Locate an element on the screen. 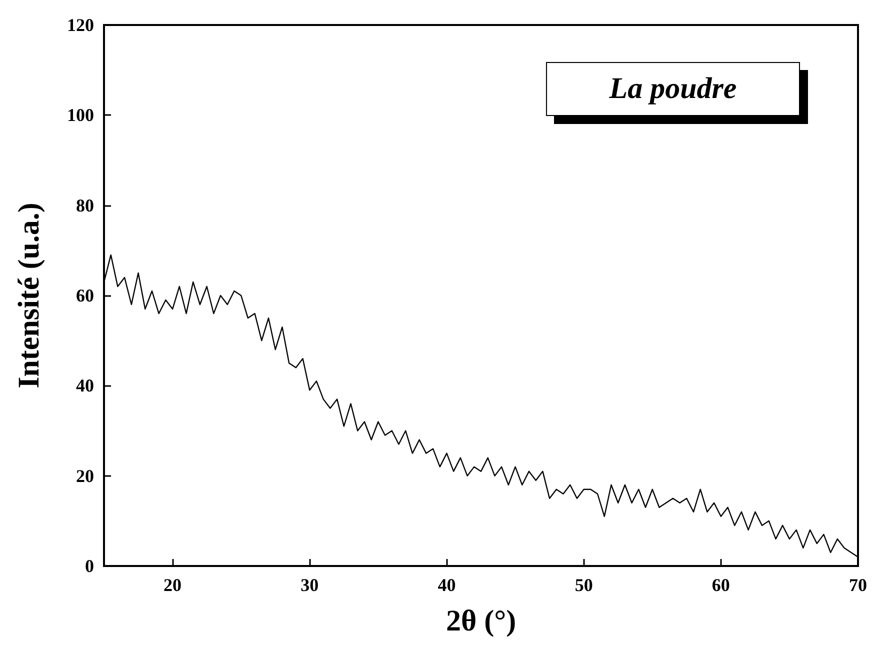  y-tick-label: 40 is located at coordinates (85, 386).